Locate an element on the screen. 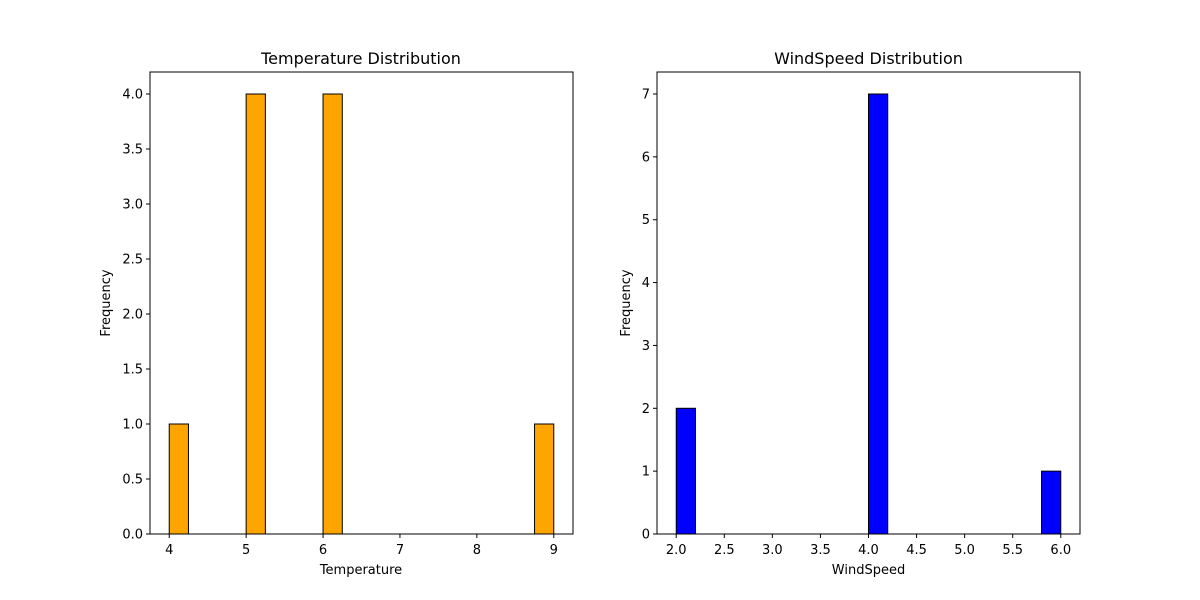 Image resolution: width=1200 pixels, height=600 pixels. x-tick-label: 6.0 is located at coordinates (1060, 550).